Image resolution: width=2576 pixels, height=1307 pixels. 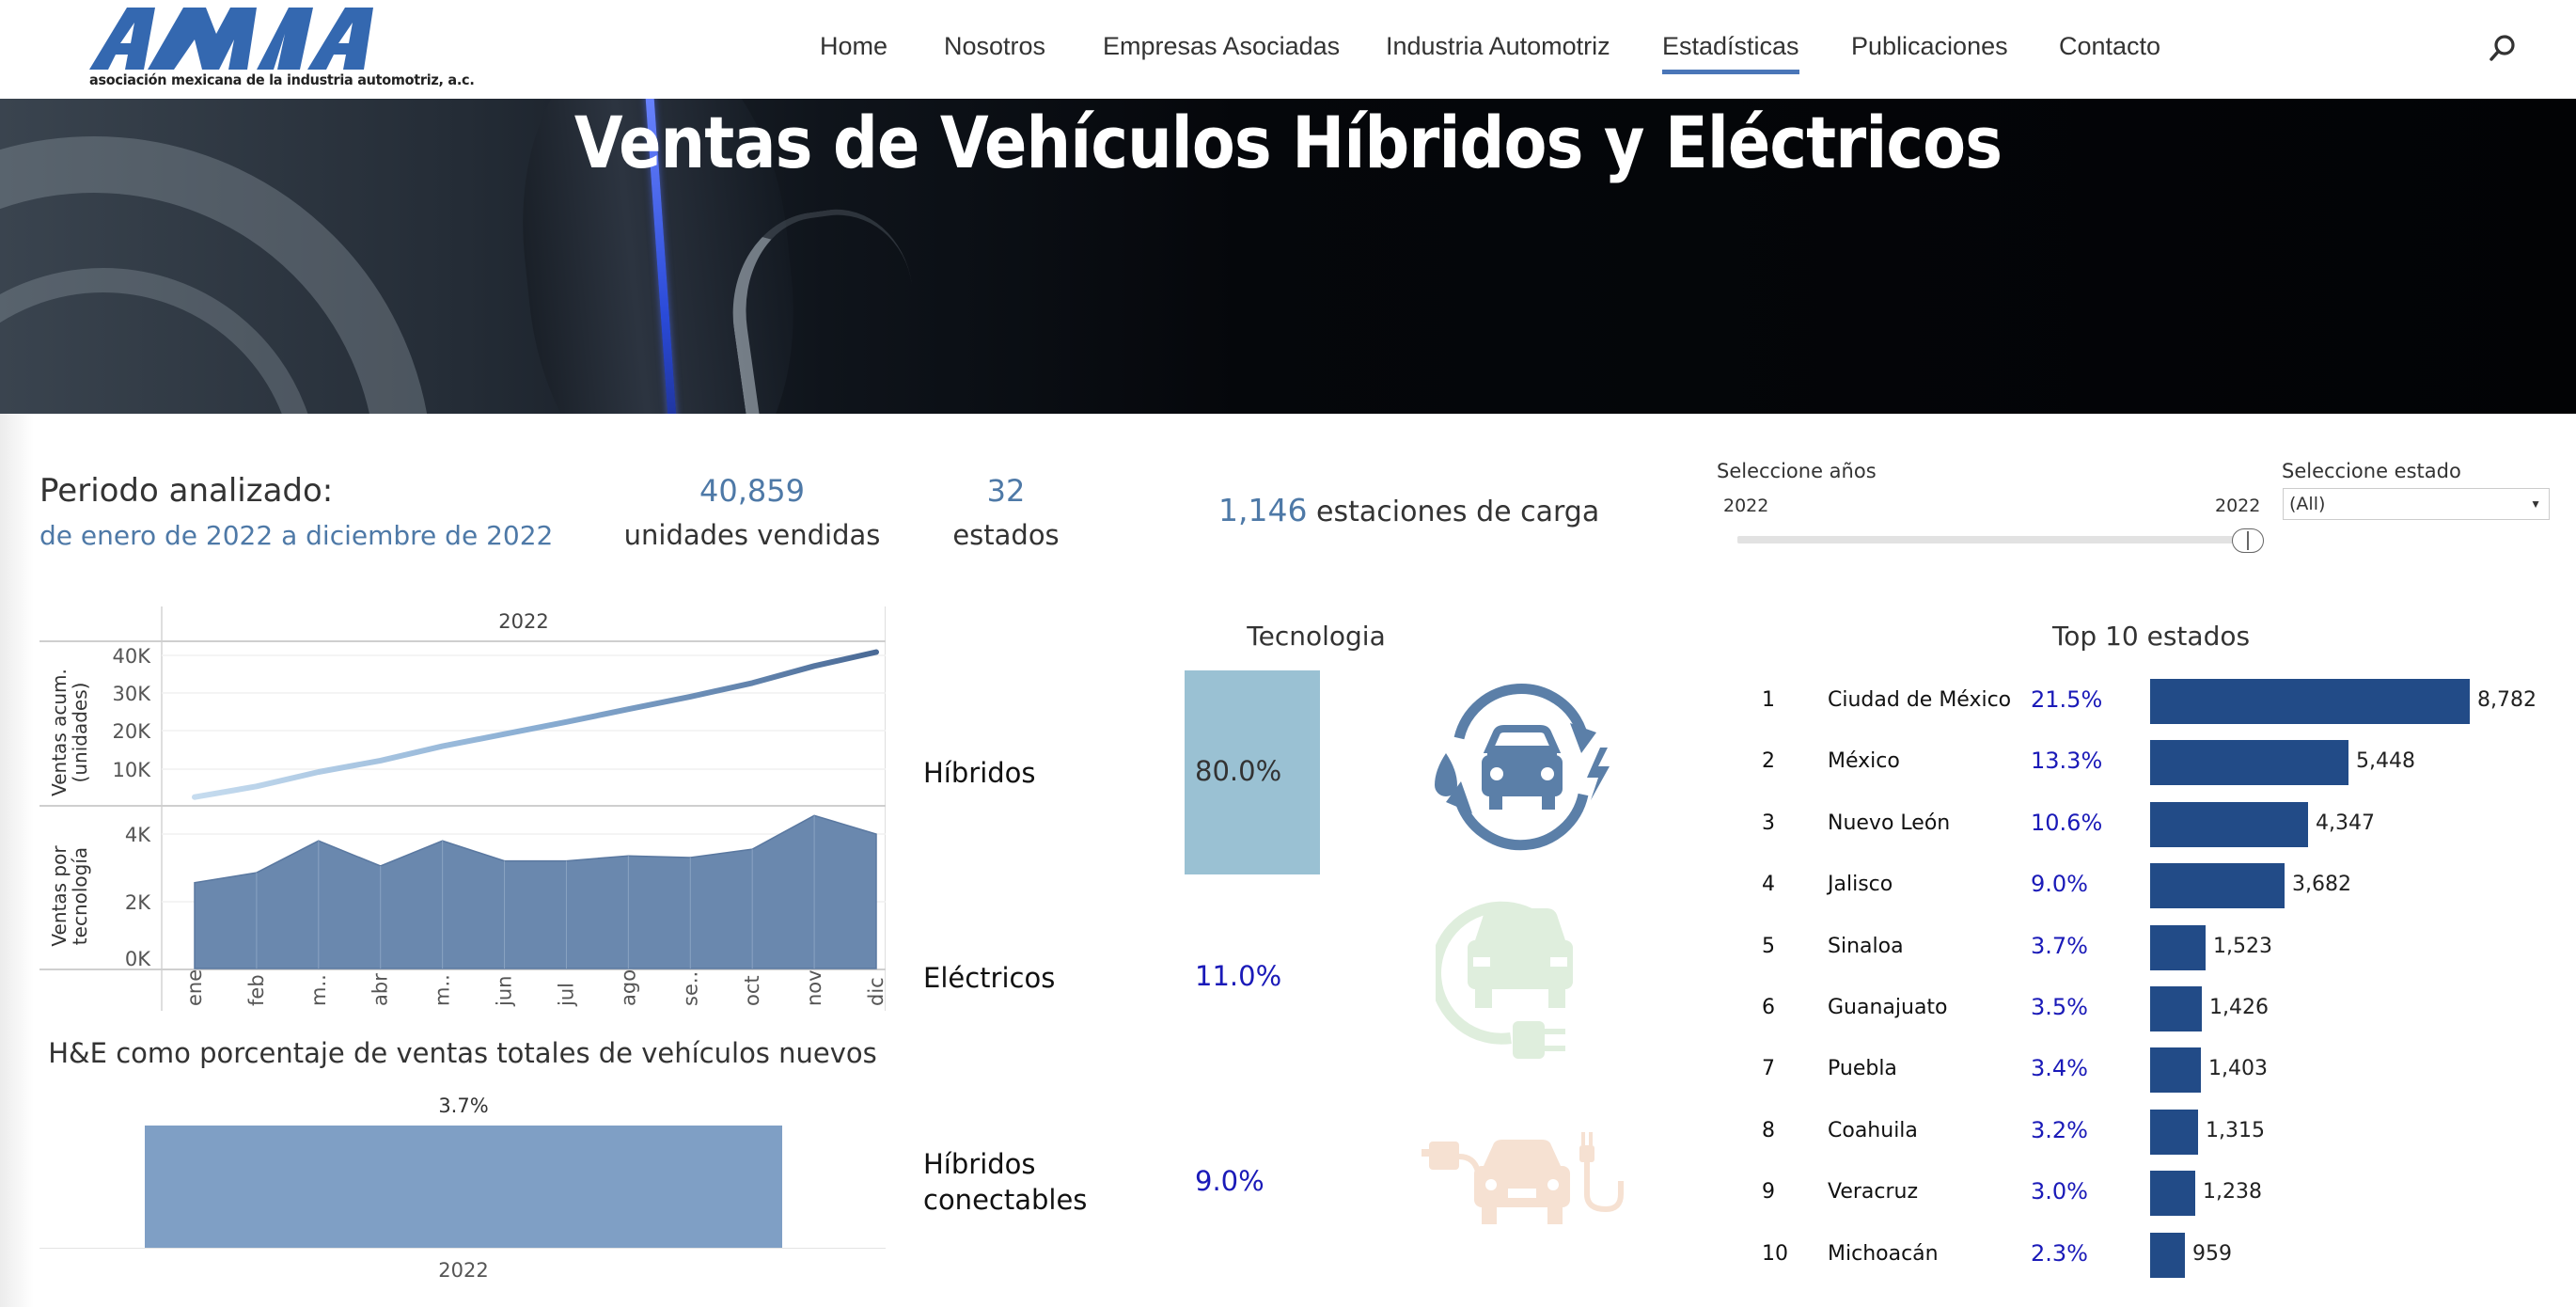 What do you see at coordinates (1006, 535) in the screenshot?
I see `states-label: estados` at bounding box center [1006, 535].